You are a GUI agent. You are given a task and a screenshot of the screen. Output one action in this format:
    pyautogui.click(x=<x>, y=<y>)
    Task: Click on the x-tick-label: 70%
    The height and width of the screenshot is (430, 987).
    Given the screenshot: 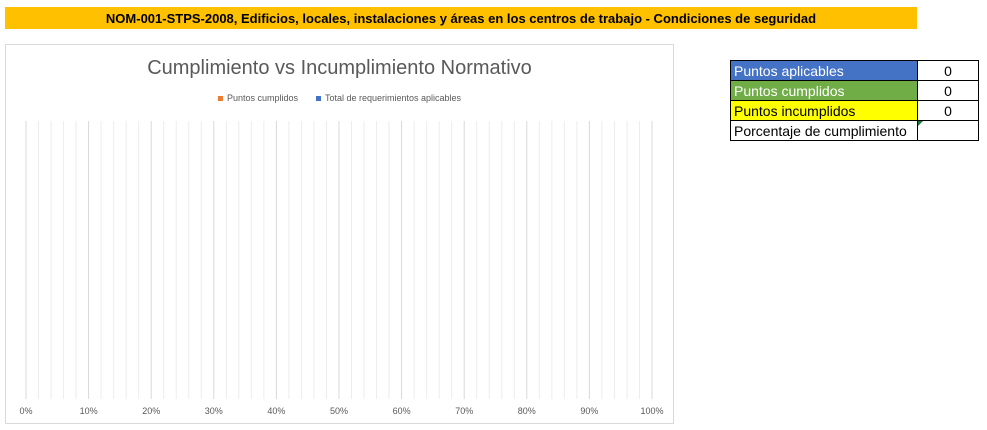 What is the action you would take?
    pyautogui.click(x=464, y=411)
    